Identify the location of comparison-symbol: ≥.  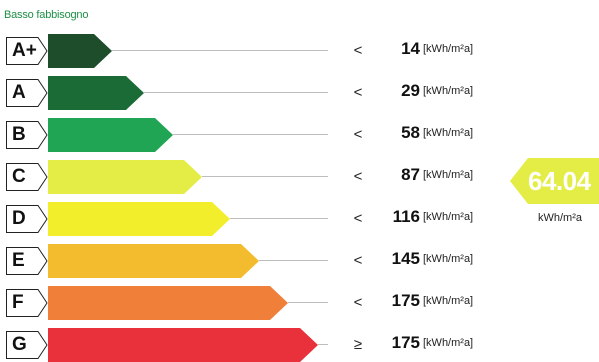
(358, 344).